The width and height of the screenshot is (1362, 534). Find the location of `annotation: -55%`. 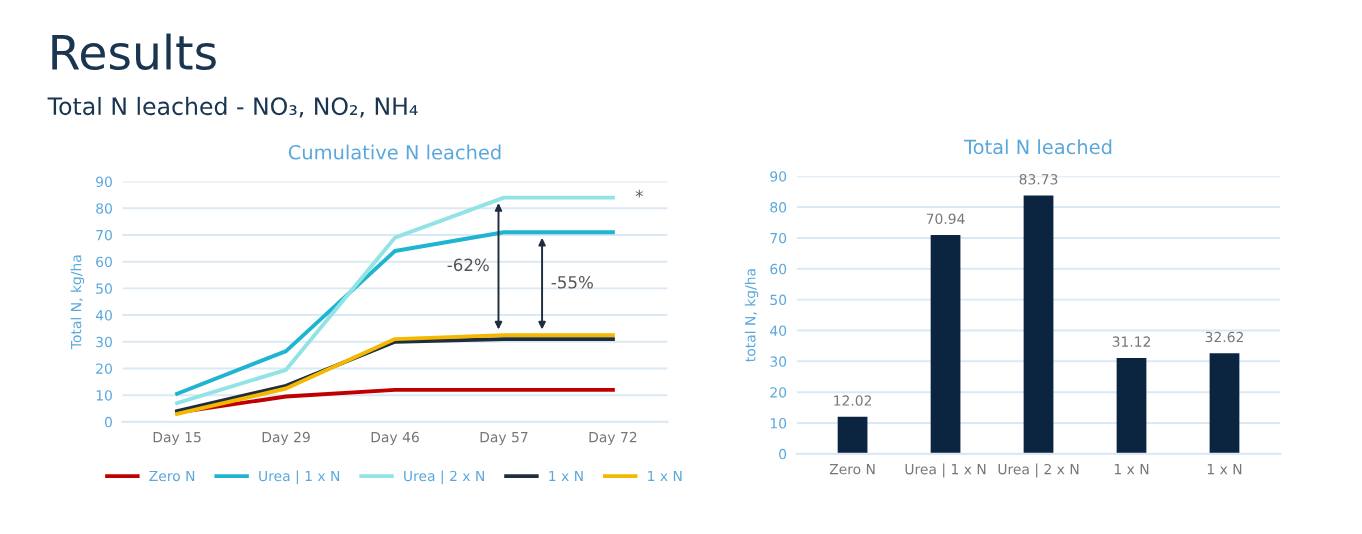

annotation: -55% is located at coordinates (572, 282).